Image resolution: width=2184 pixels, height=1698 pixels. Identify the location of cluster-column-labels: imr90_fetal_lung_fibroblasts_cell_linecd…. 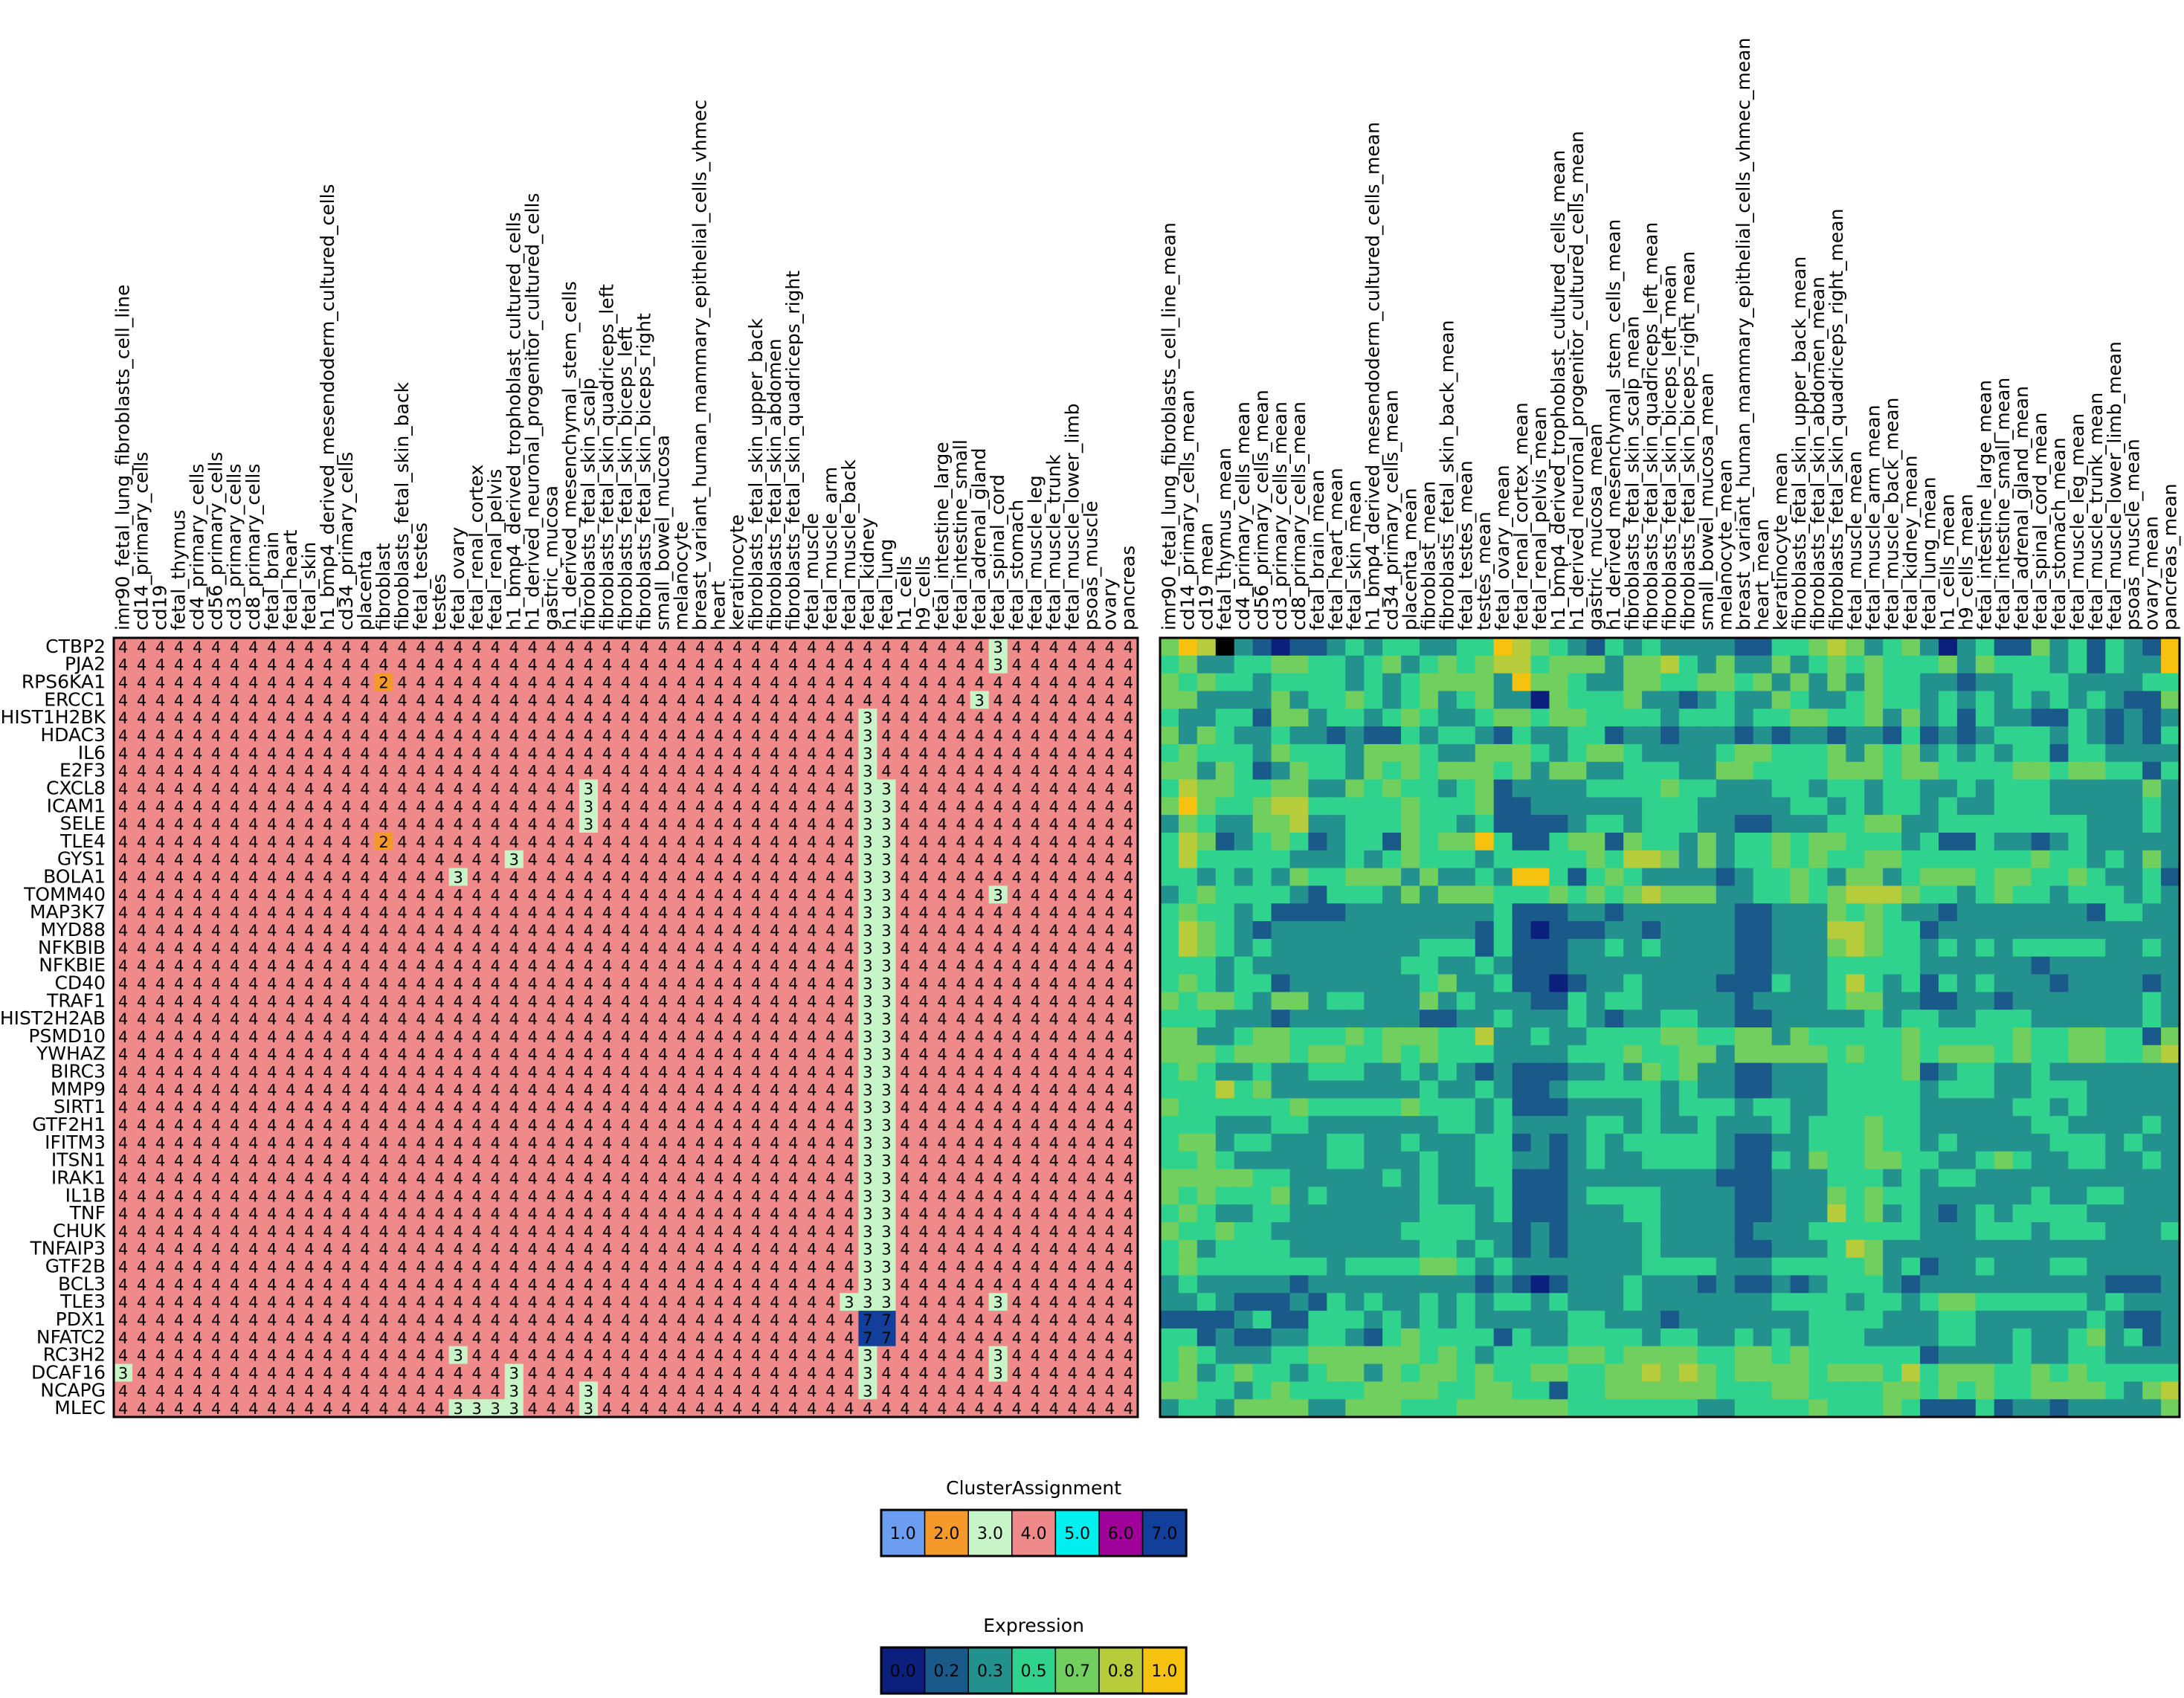
(625, 365).